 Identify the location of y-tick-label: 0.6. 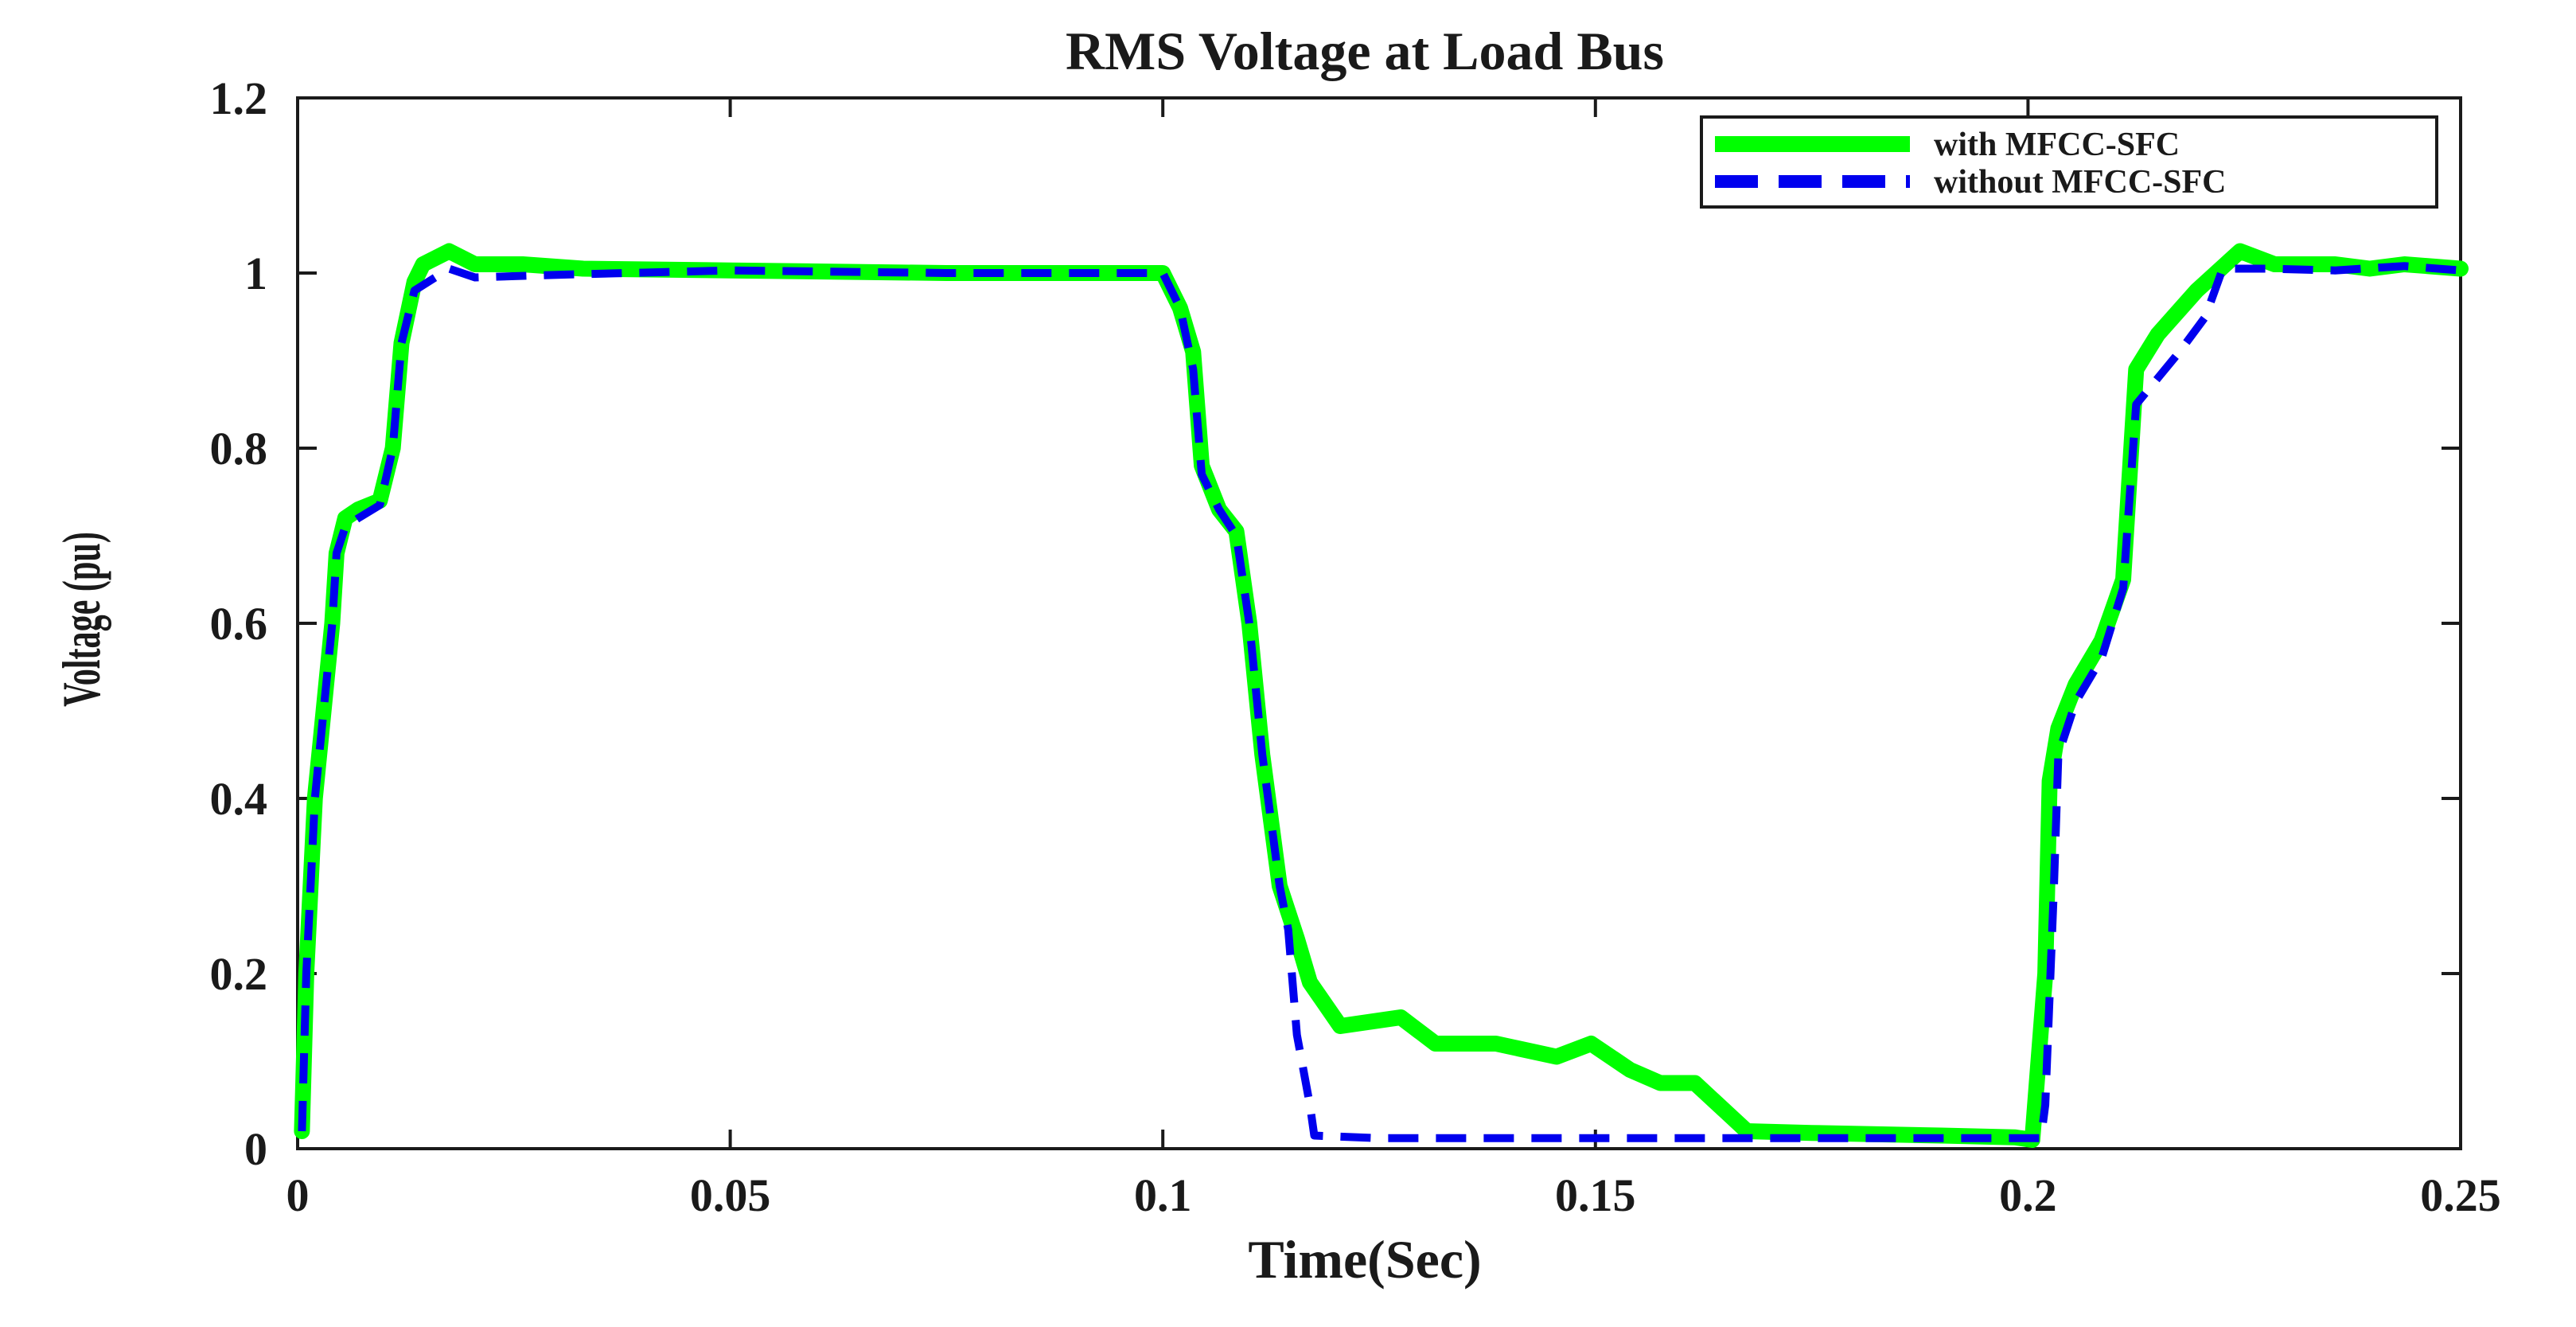
(239, 624).